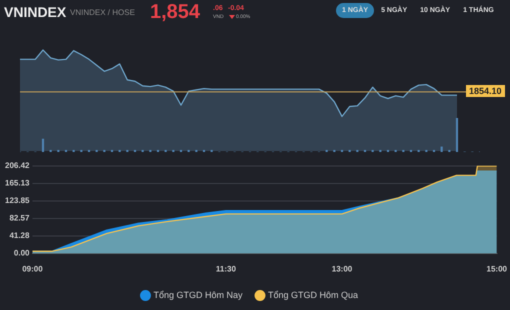  What do you see at coordinates (497, 269) in the screenshot?
I see `x-tick-label: 15:00` at bounding box center [497, 269].